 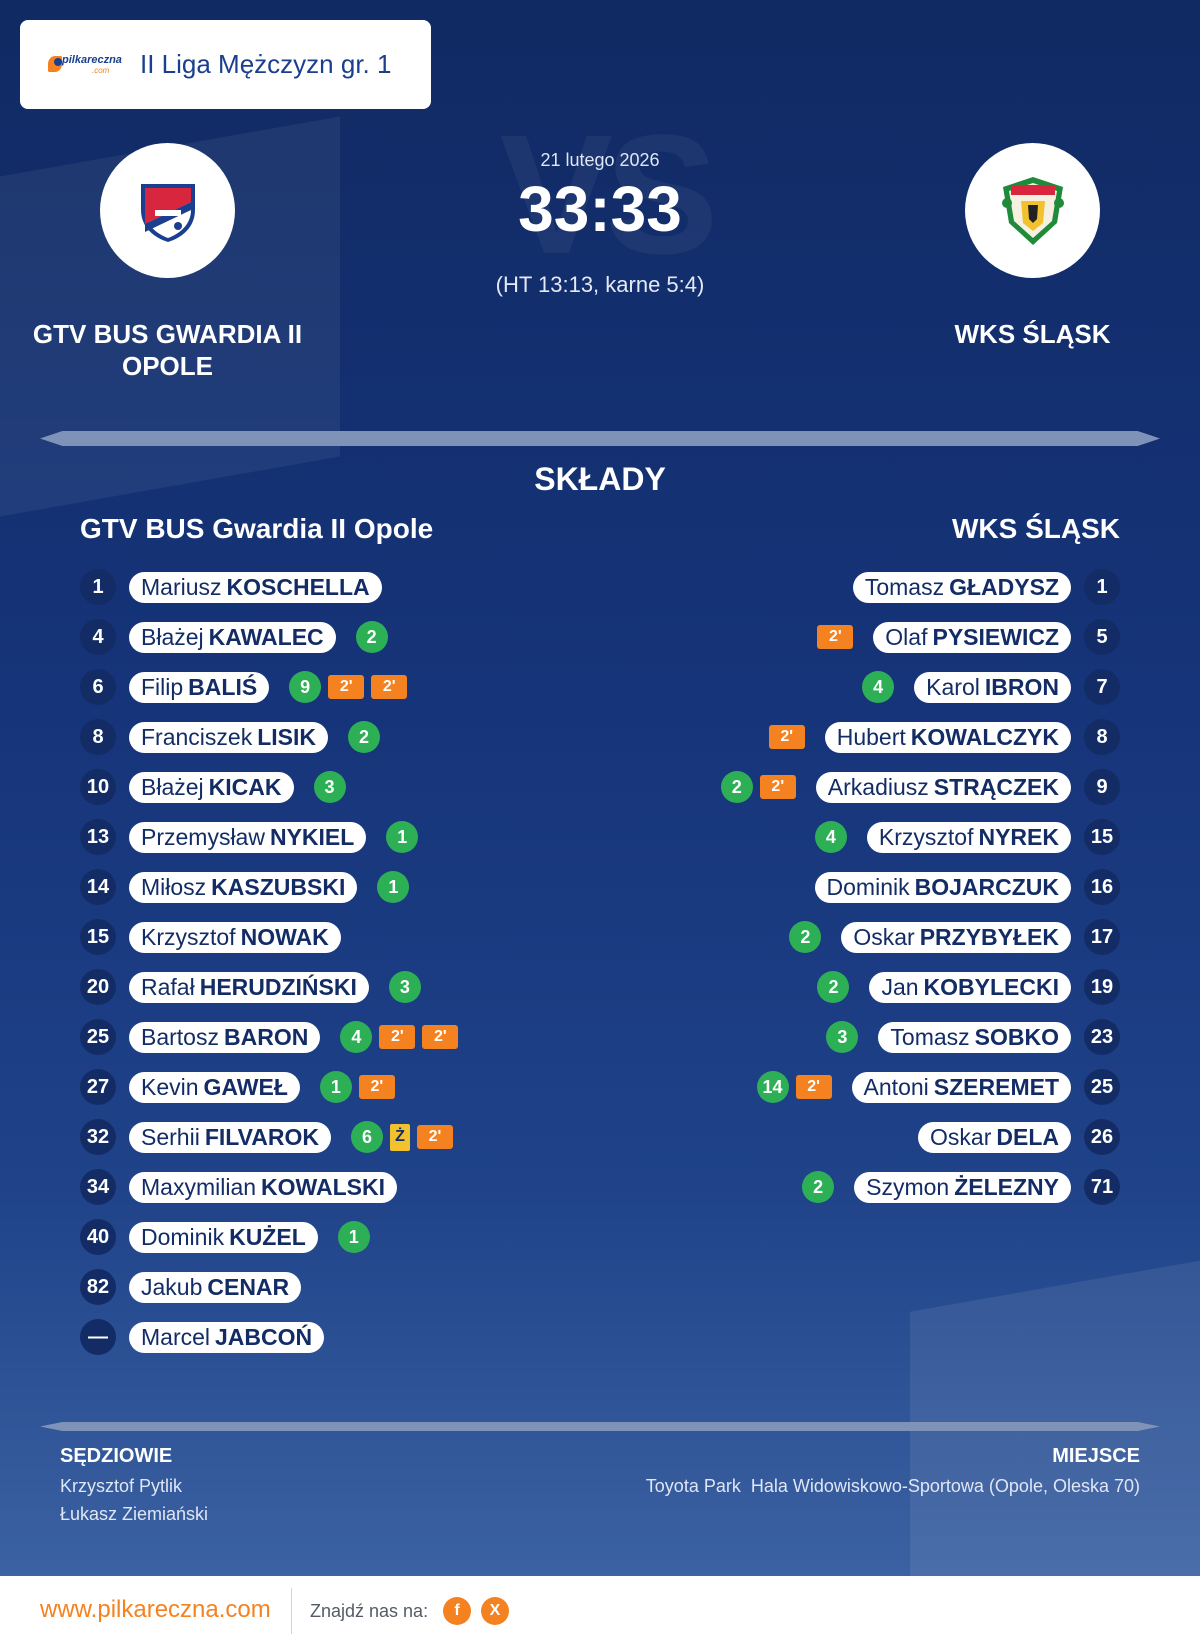 I want to click on player-name: Olaf PYSIEWICZ, so click(x=972, y=637).